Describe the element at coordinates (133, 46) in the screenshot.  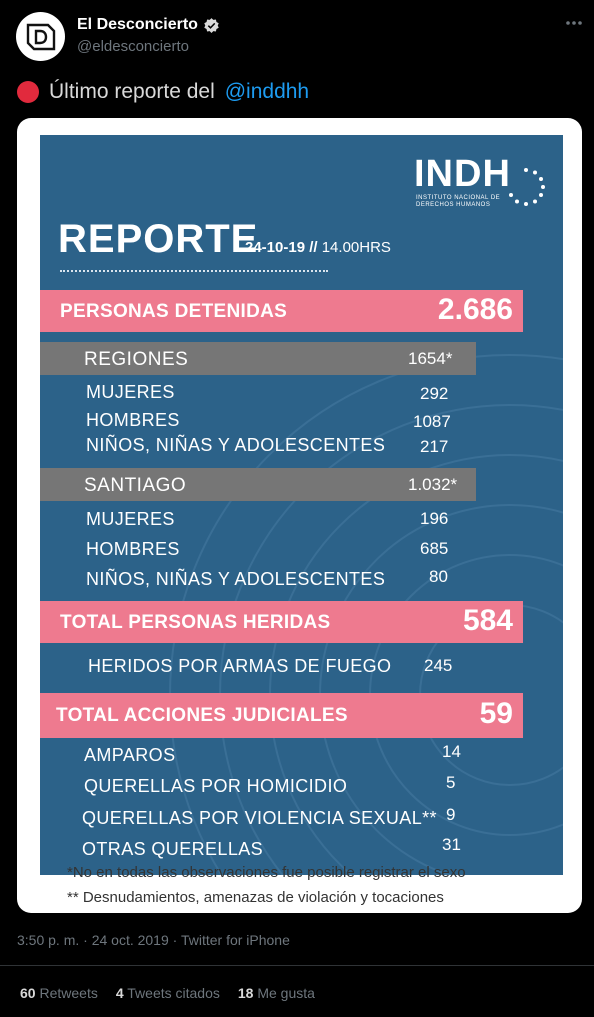
I see `account-handle: @eldesconcierto` at that location.